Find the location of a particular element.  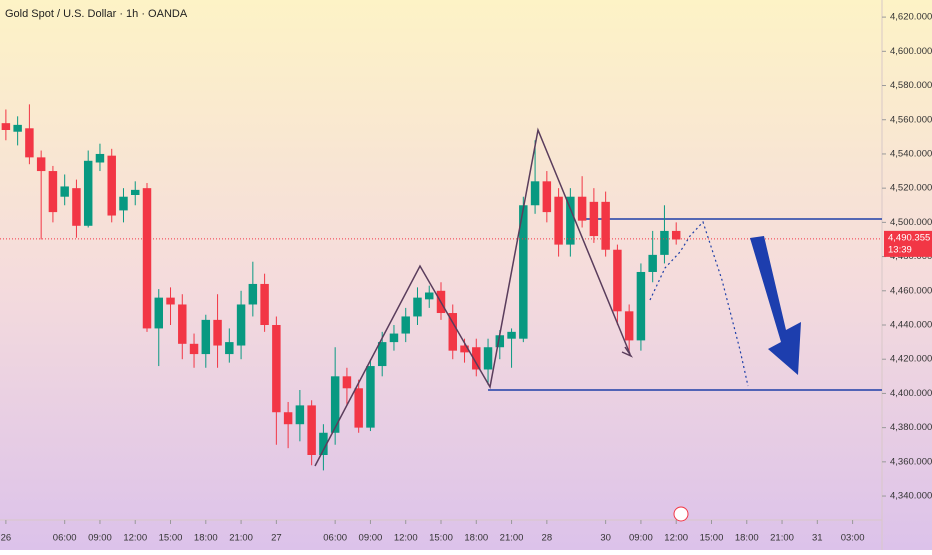

event-icon is located at coordinates (681, 514).